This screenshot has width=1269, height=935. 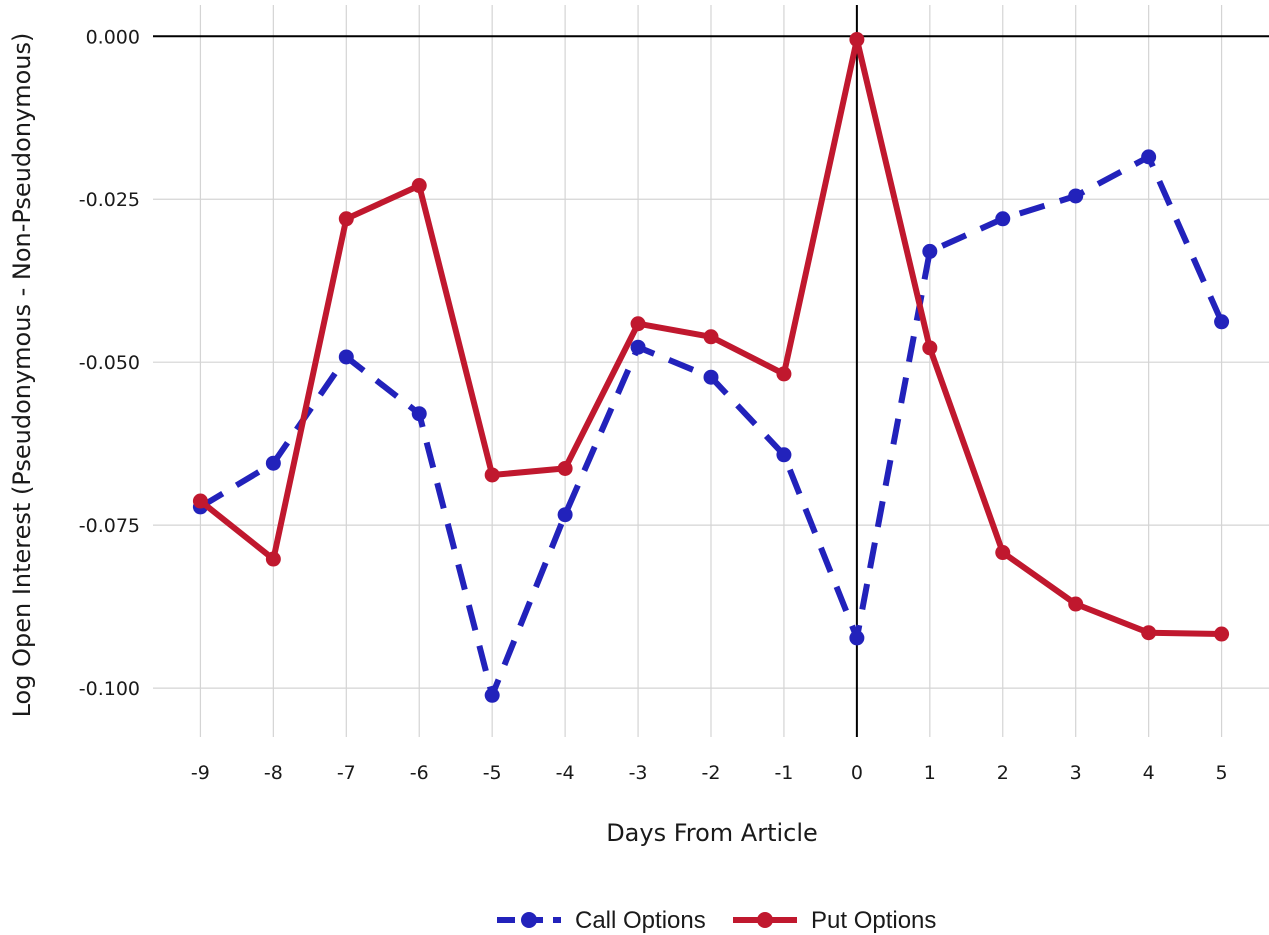 What do you see at coordinates (873, 920) in the screenshot?
I see `legend-label: Put Options` at bounding box center [873, 920].